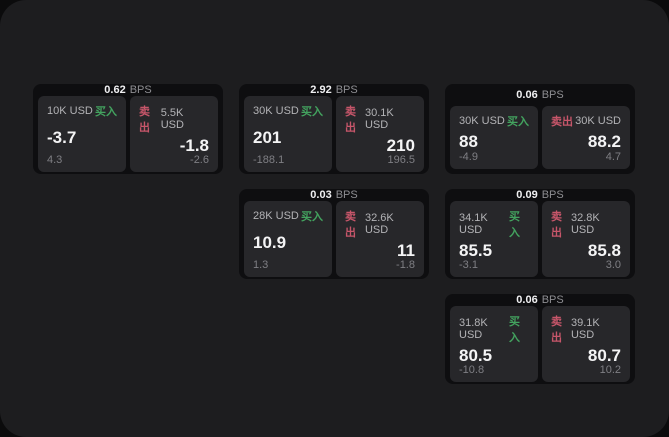 This screenshot has width=669, height=437. I want to click on sell-notional-label: 30K USD, so click(598, 121).